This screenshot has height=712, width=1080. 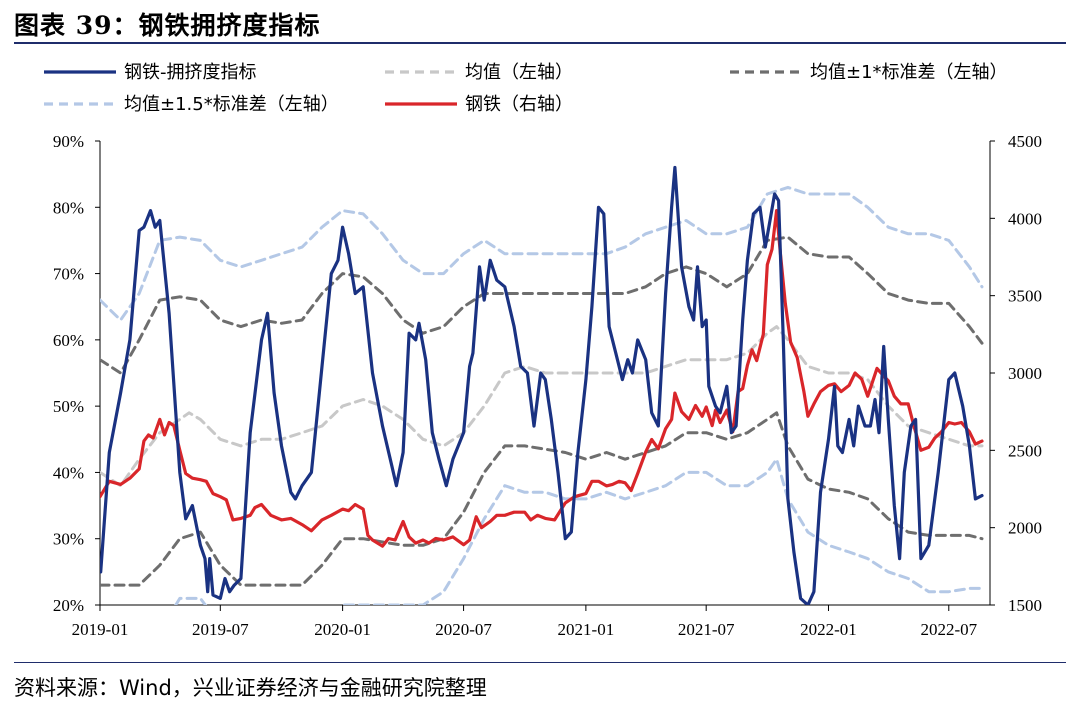 What do you see at coordinates (231, 104) in the screenshot?
I see `legend-label: 均值±1.5*标准差（左轴）` at bounding box center [231, 104].